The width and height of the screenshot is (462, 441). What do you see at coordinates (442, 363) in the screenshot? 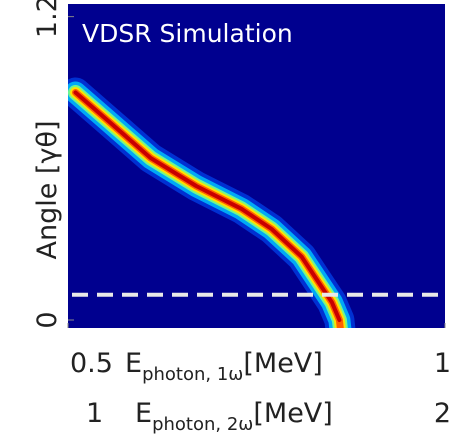
I see `x-tick-label: 1` at bounding box center [442, 363].